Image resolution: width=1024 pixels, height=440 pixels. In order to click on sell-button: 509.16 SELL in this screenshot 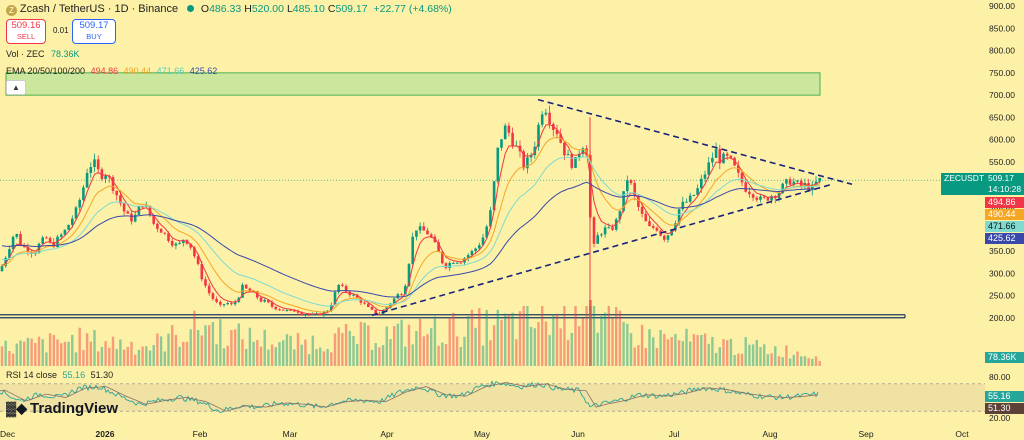, I will do `click(26, 31)`.